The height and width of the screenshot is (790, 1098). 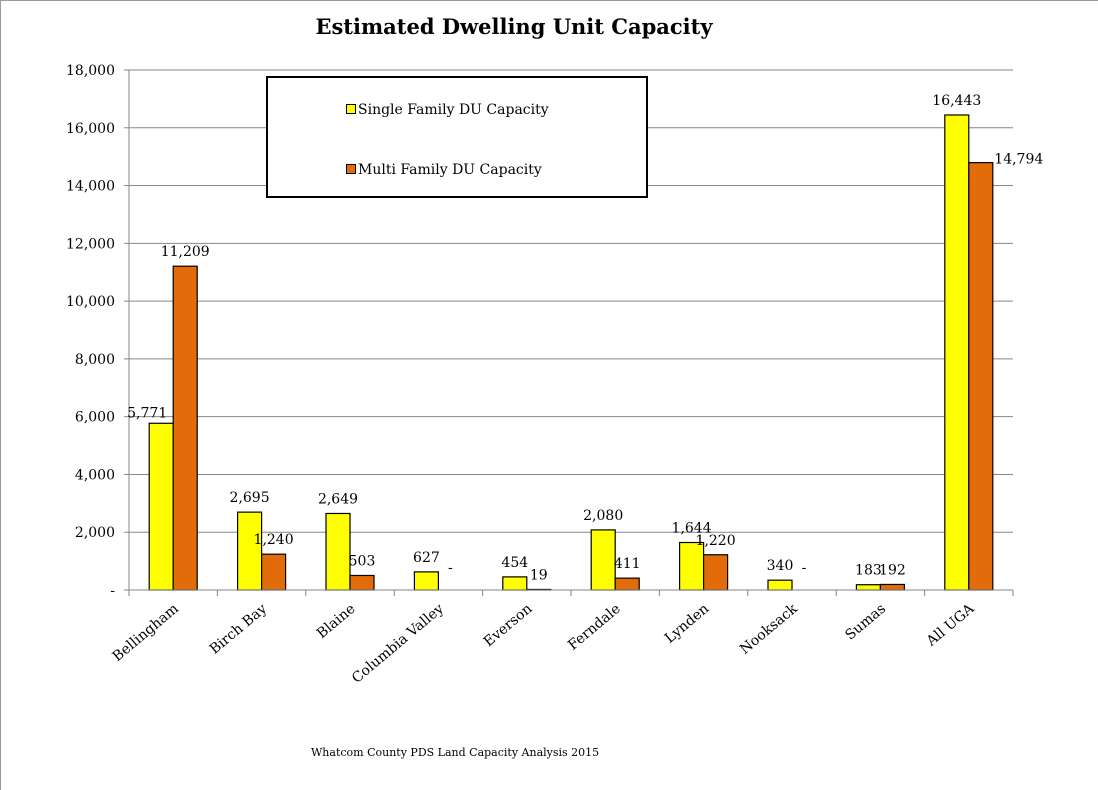 What do you see at coordinates (336, 621) in the screenshot?
I see `x-tick-label: Blaine` at bounding box center [336, 621].